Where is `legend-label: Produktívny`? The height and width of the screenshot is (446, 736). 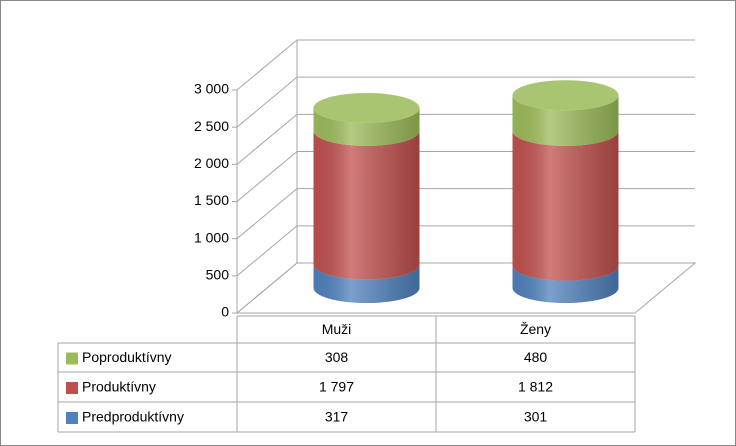
legend-label: Produktívny is located at coordinates (119, 387).